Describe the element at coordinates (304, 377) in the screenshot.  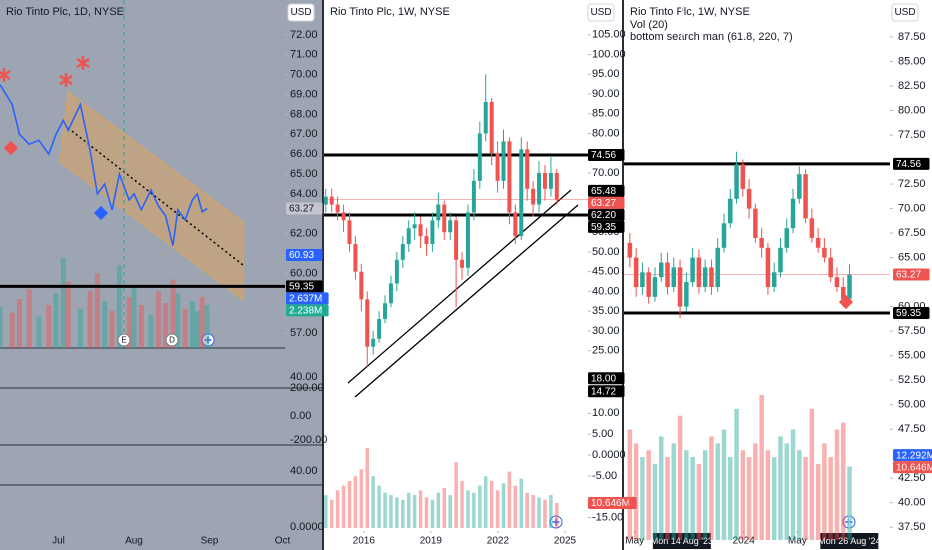
I see `pane-tick-label: 40.00` at that location.